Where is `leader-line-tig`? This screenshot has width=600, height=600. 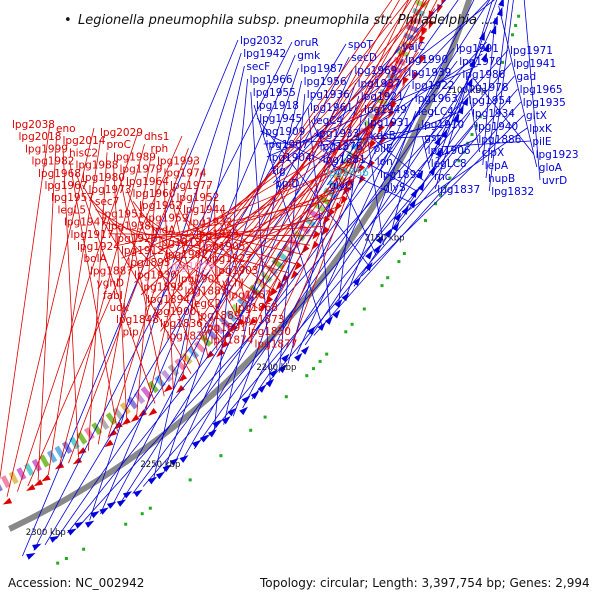
leader-line-tig is located at coordinates (382, 85).